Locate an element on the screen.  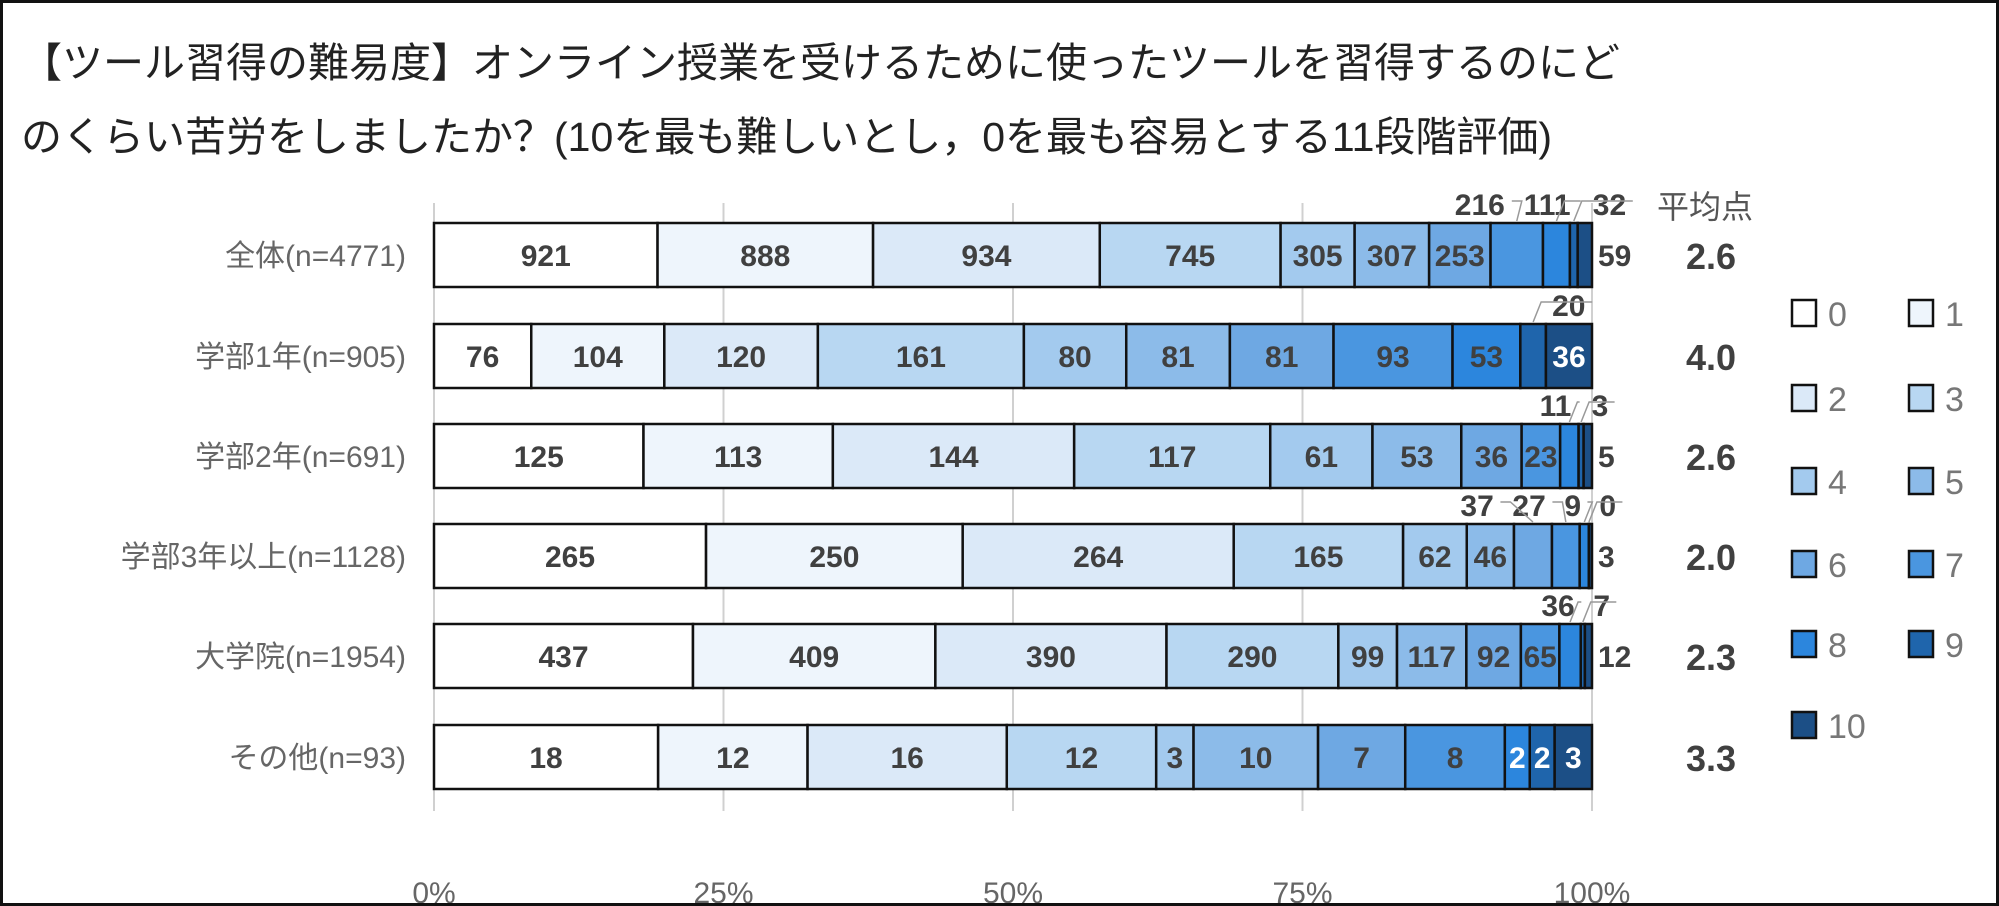
data-label-outside: 111 is located at coordinates (1547, 205).